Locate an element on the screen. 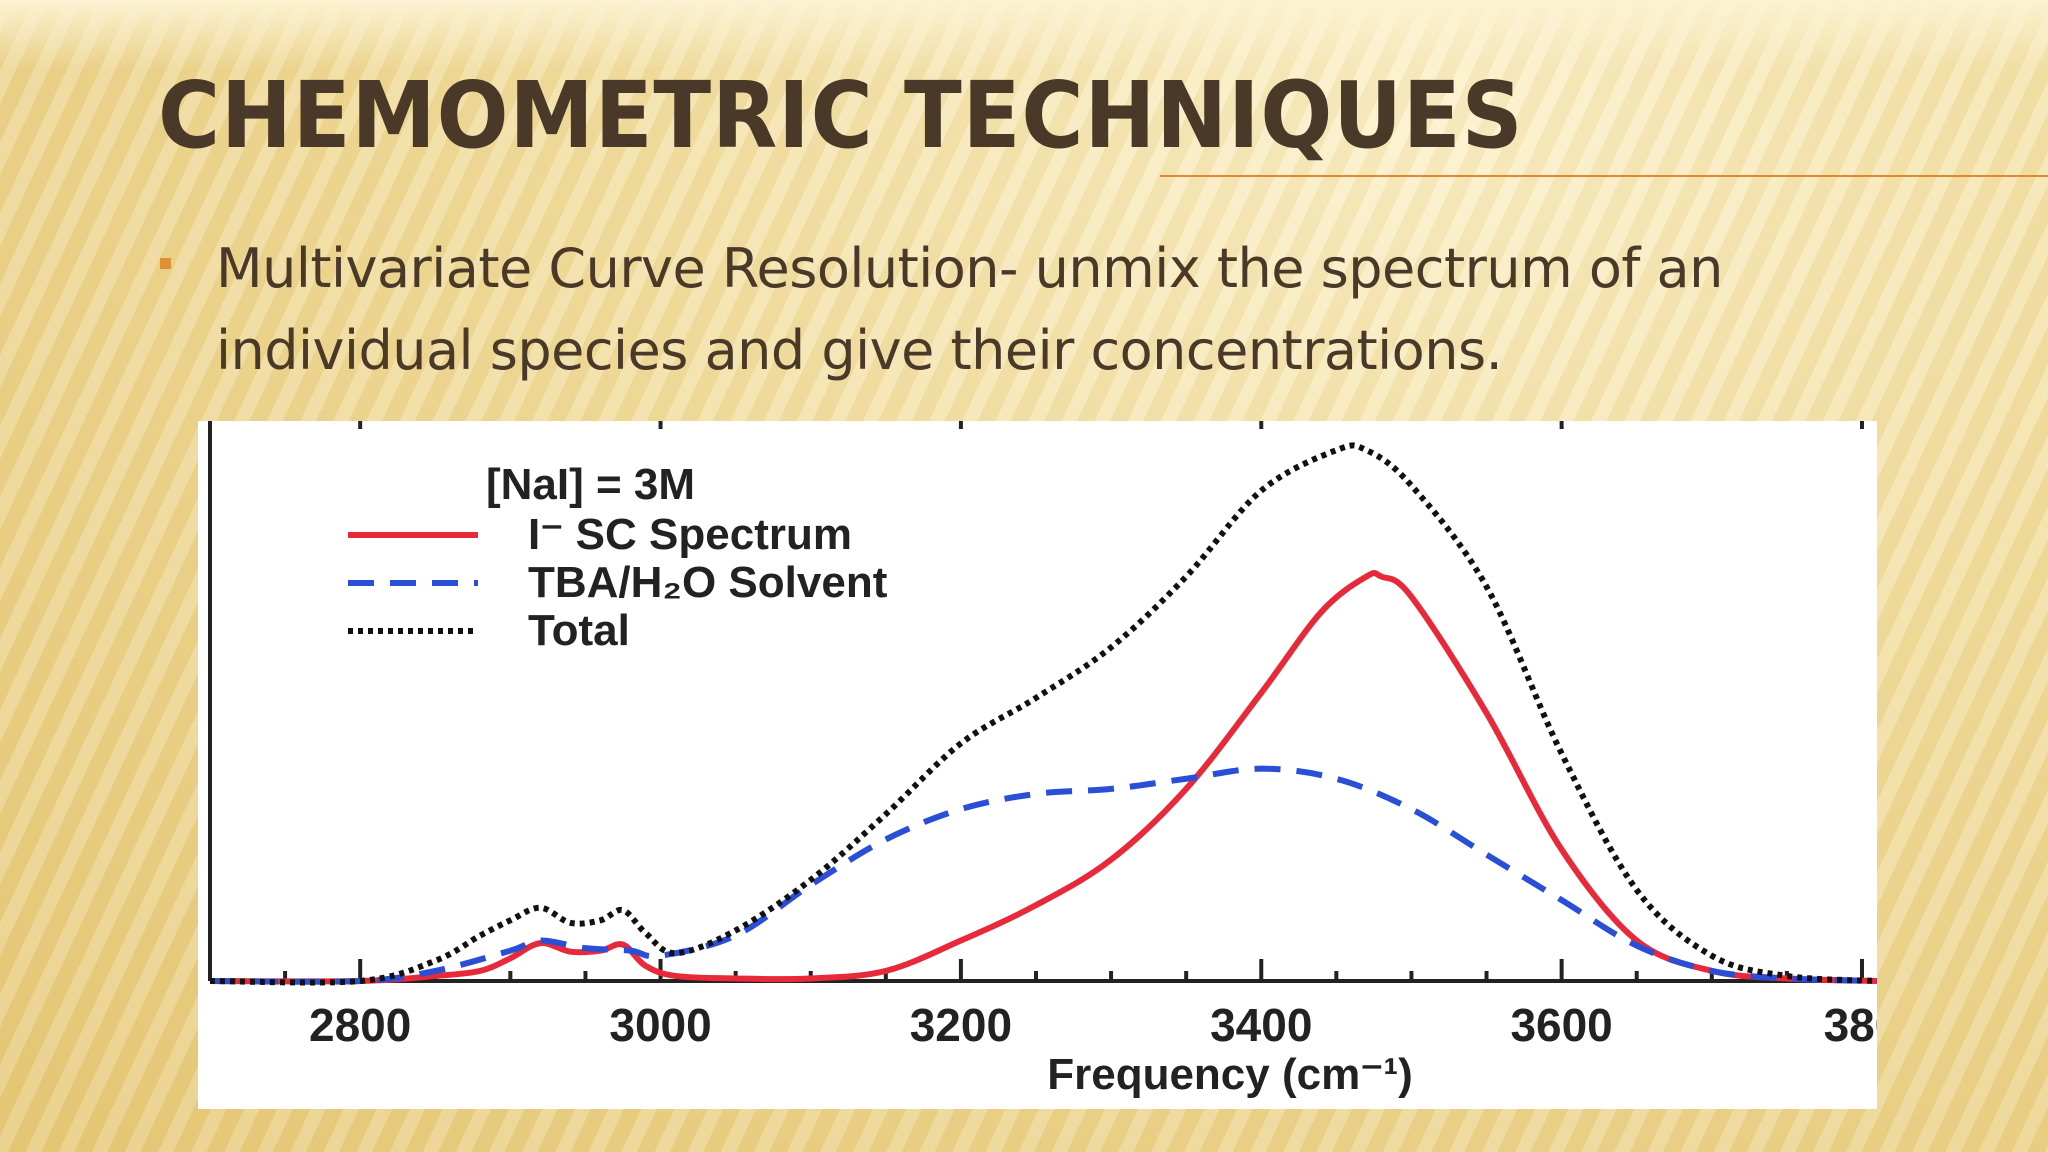  legend-label-2: Total is located at coordinates (579, 630).